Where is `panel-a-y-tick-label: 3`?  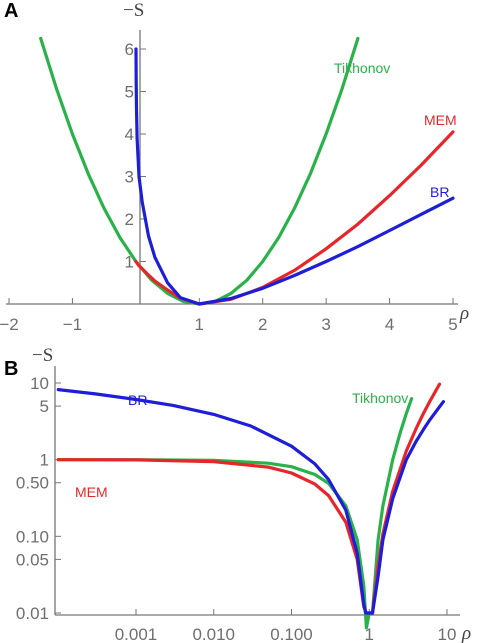
panel-a-y-tick-label: 3 is located at coordinates (129, 177).